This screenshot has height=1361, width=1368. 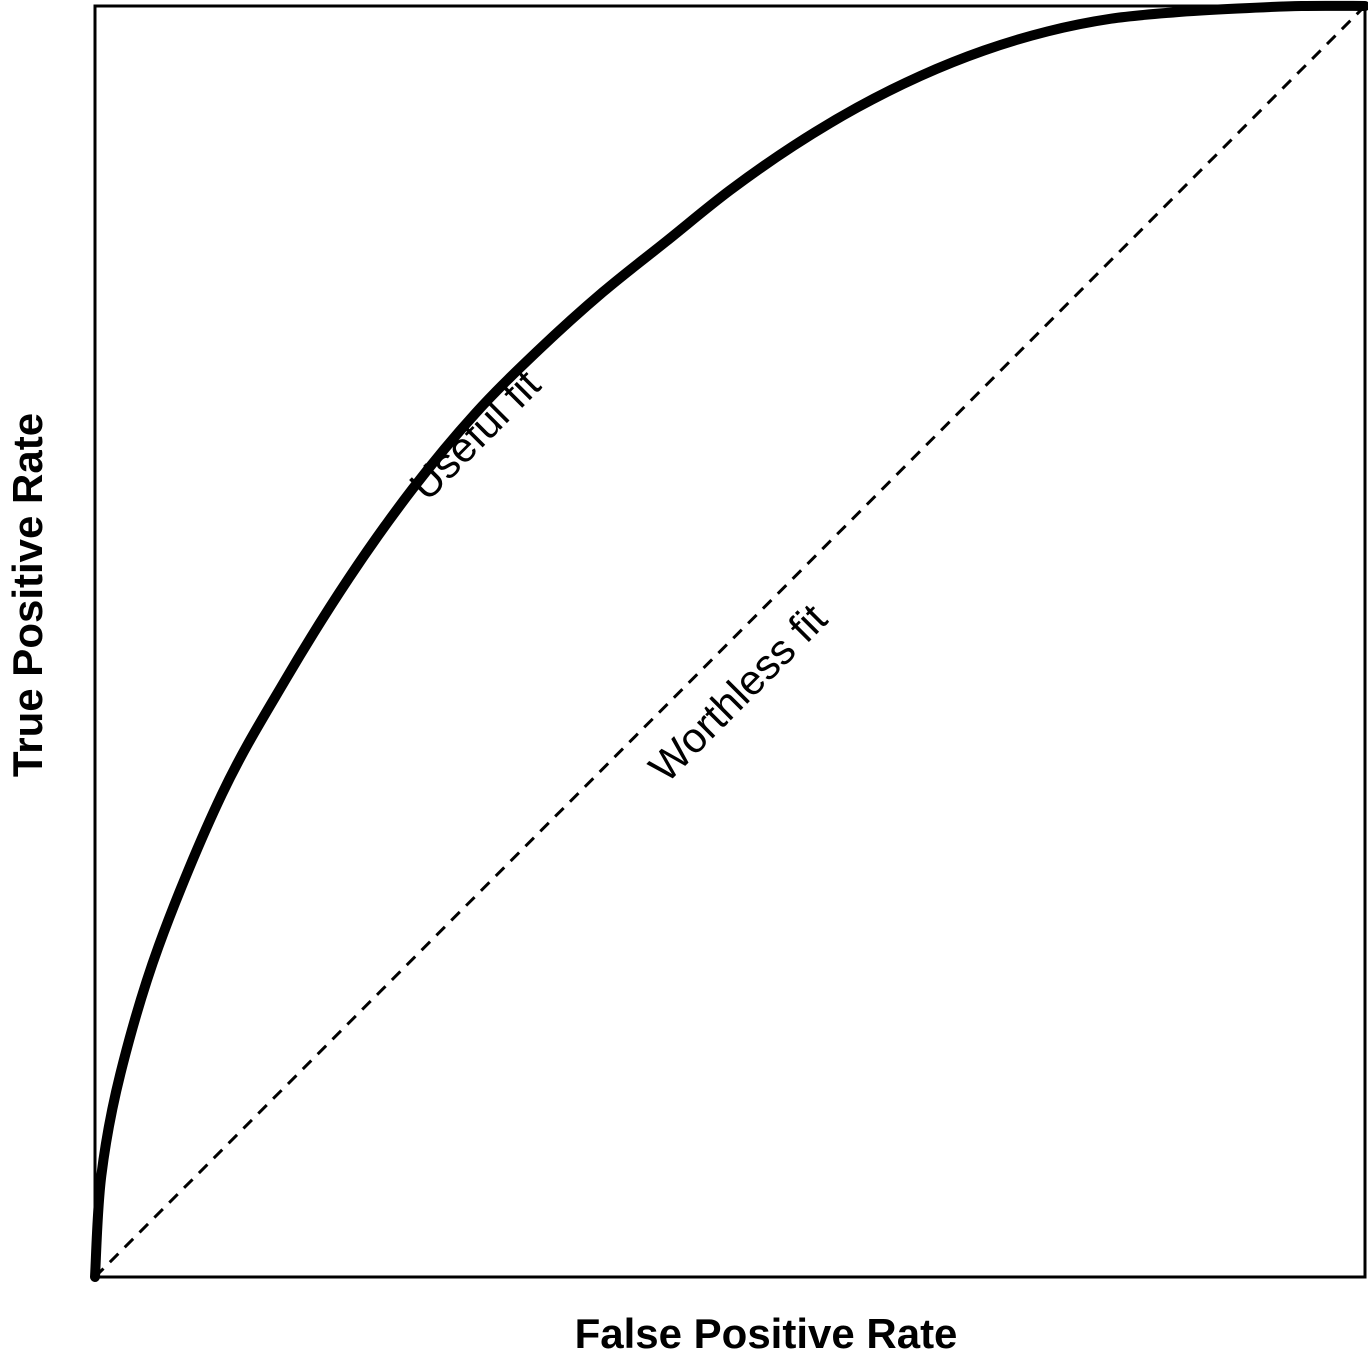 I want to click on y-axis-title: True Positive Rate, so click(x=27, y=595).